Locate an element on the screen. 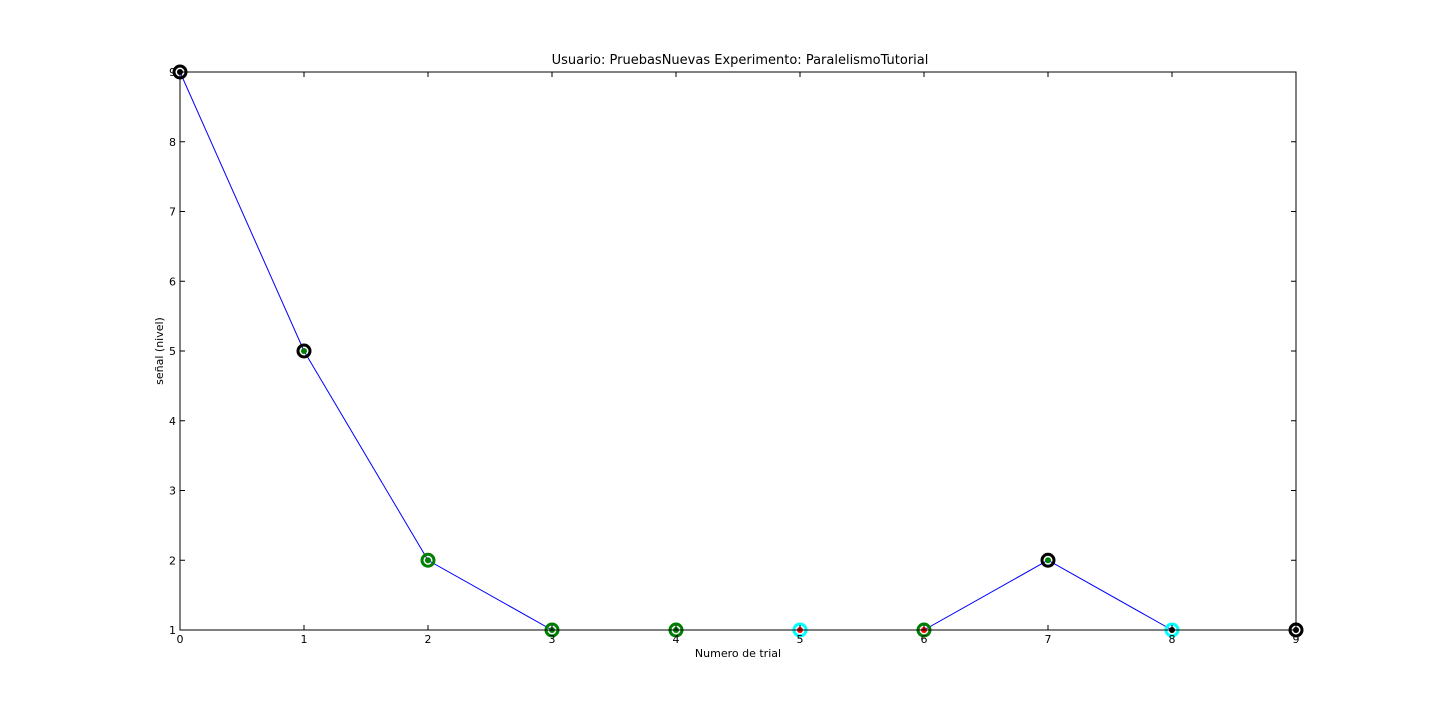  x-tick-label: 1 is located at coordinates (304, 639).